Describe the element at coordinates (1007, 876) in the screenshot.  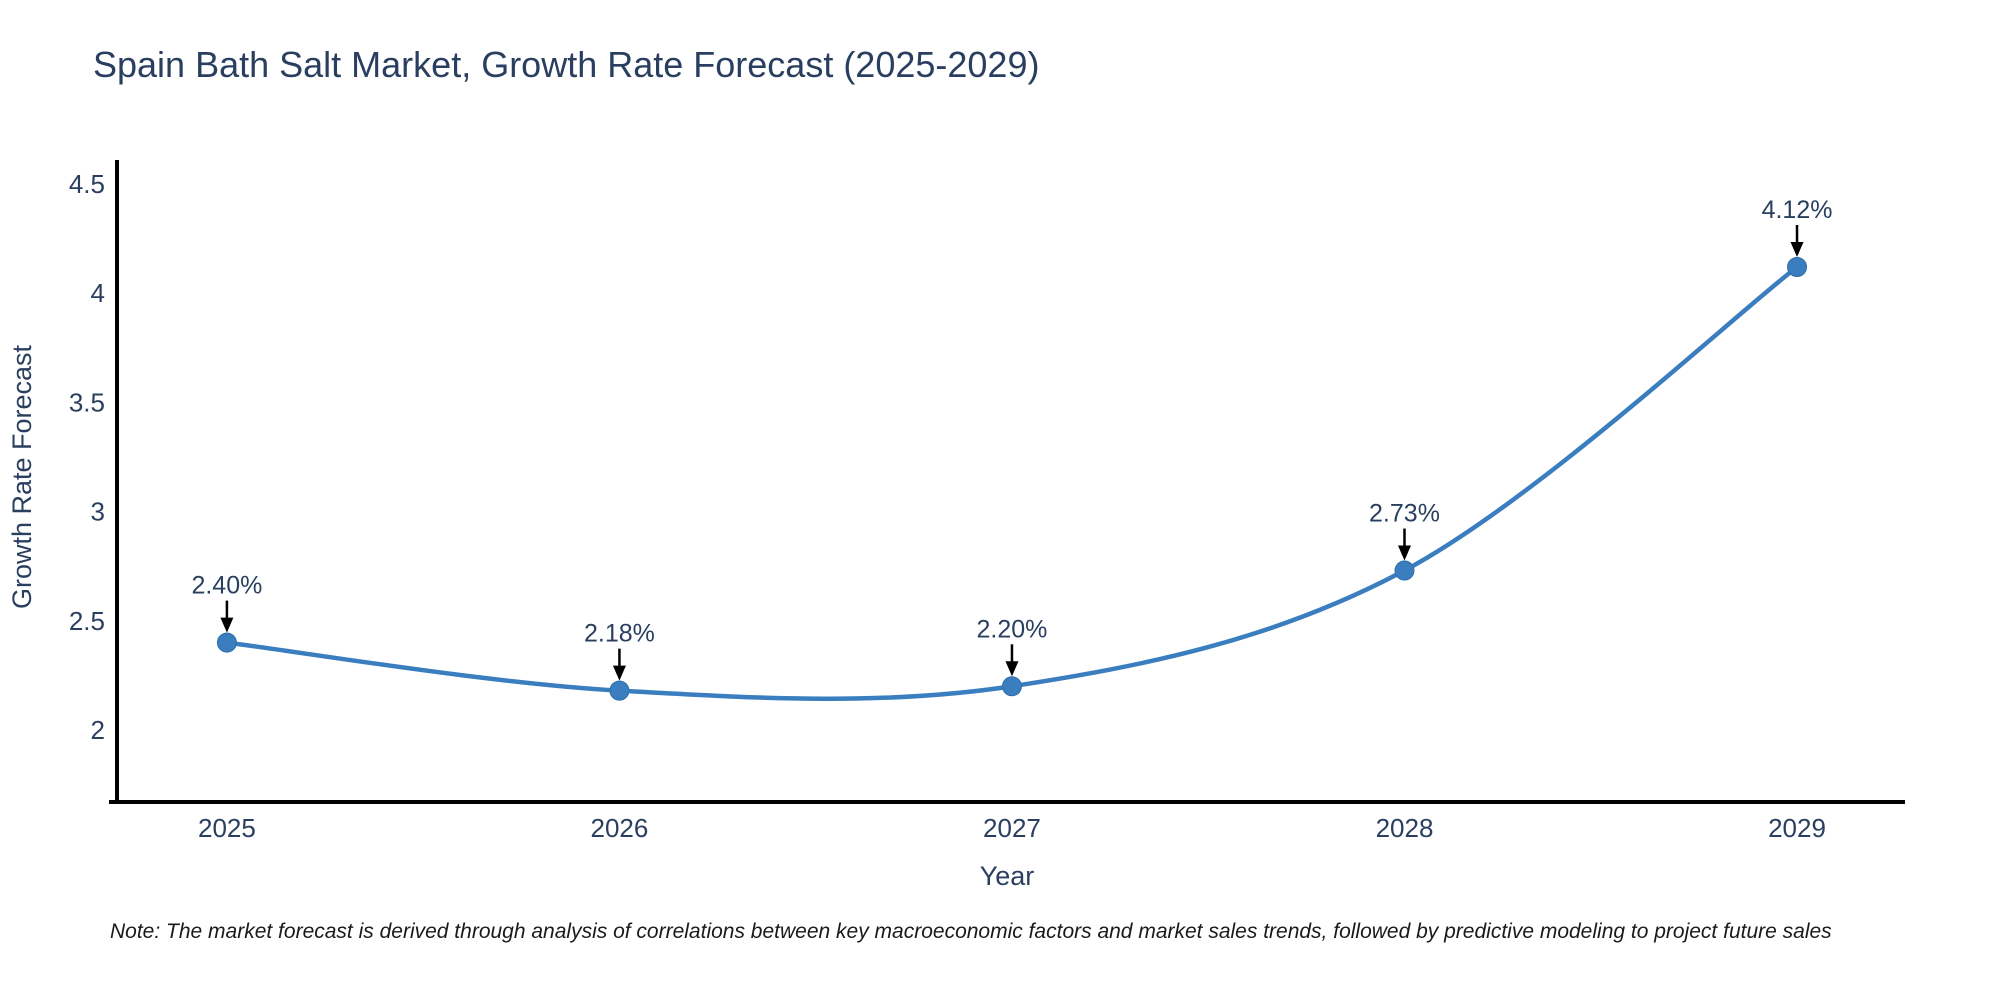
I see `x-axis-title: Year` at that location.